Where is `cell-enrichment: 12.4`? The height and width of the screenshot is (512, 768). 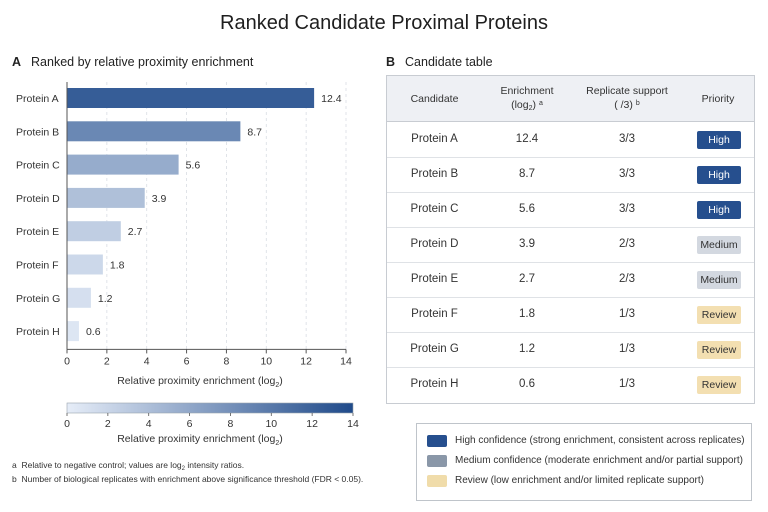 cell-enrichment: 12.4 is located at coordinates (527, 139).